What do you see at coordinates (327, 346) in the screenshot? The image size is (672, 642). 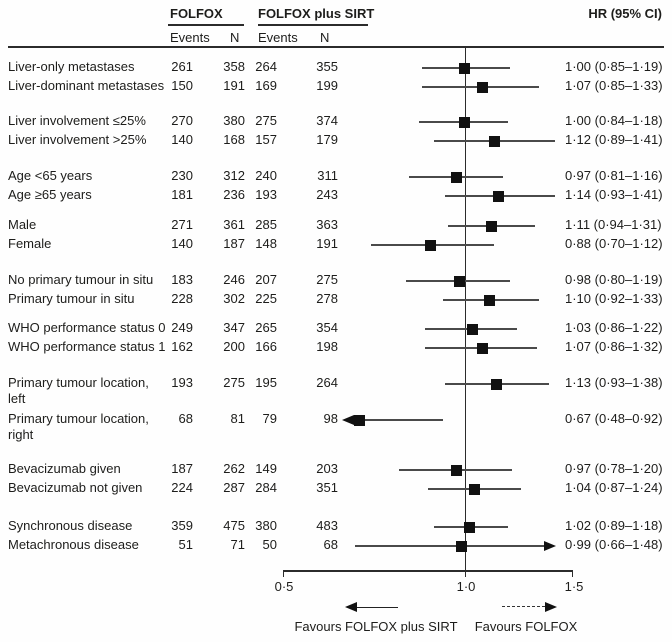 I see `sirt-n-value: 198` at bounding box center [327, 346].